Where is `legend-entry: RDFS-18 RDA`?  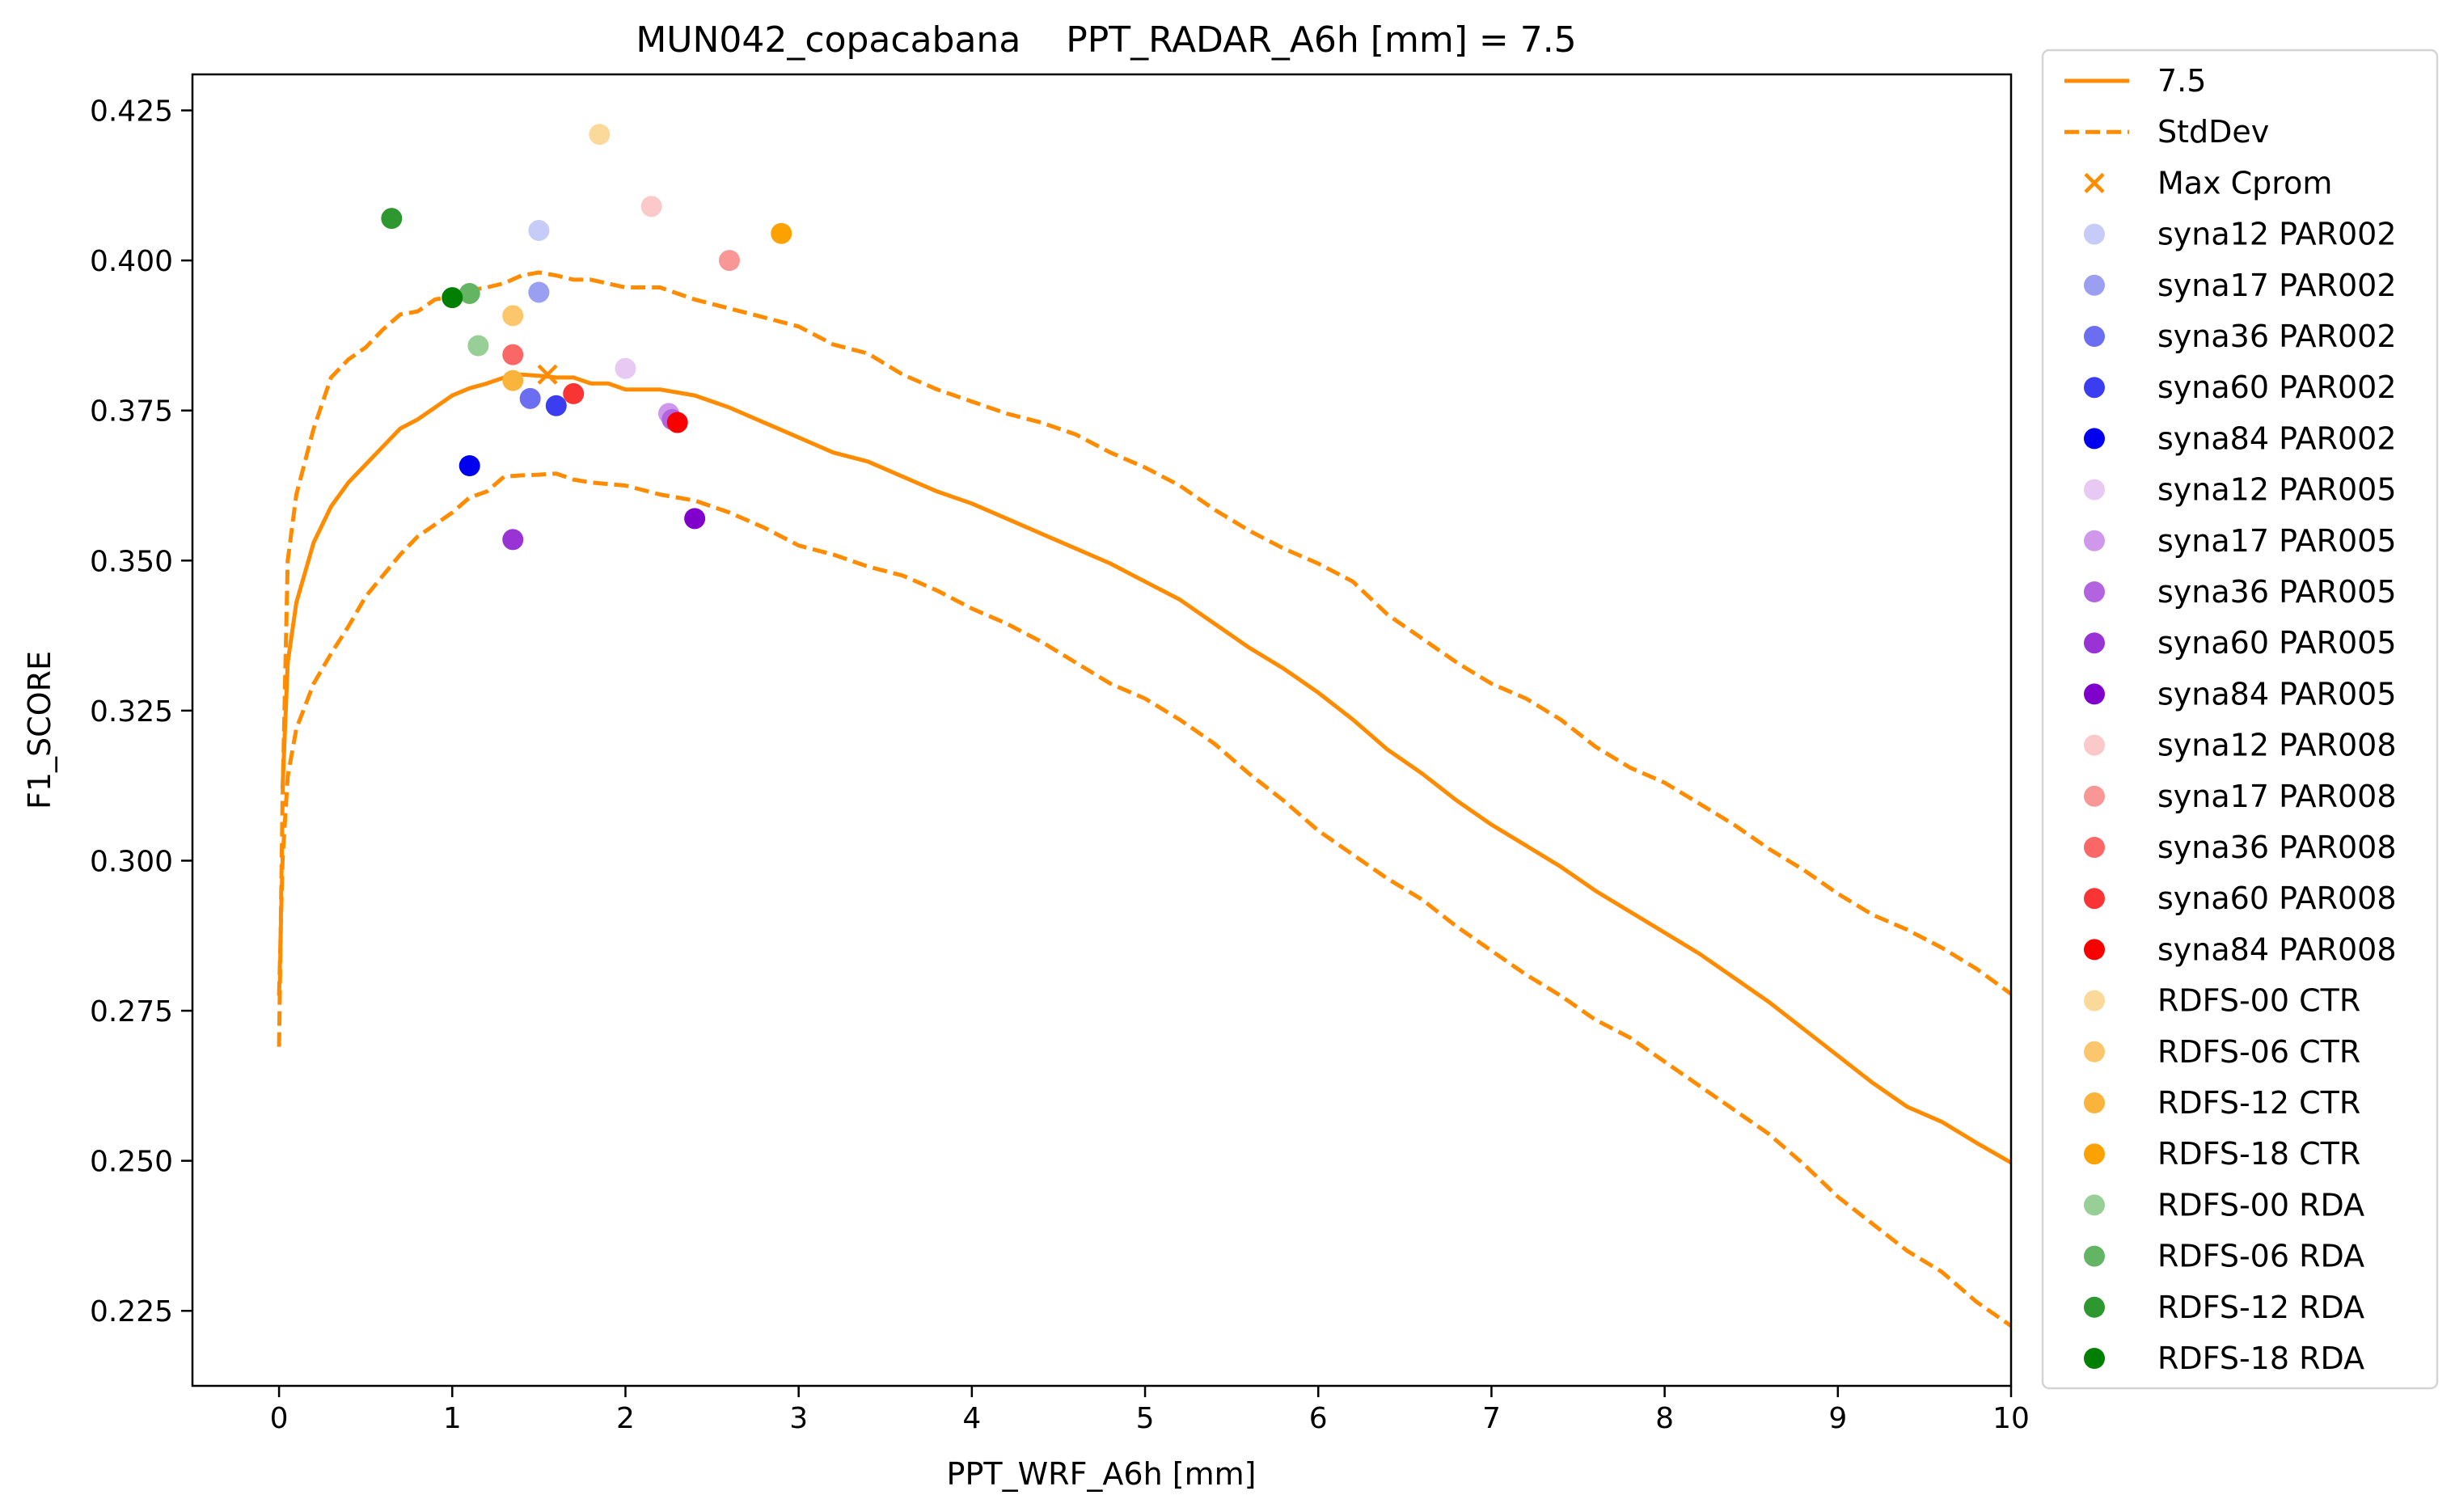
legend-entry: RDFS-18 RDA is located at coordinates (2224, 1358).